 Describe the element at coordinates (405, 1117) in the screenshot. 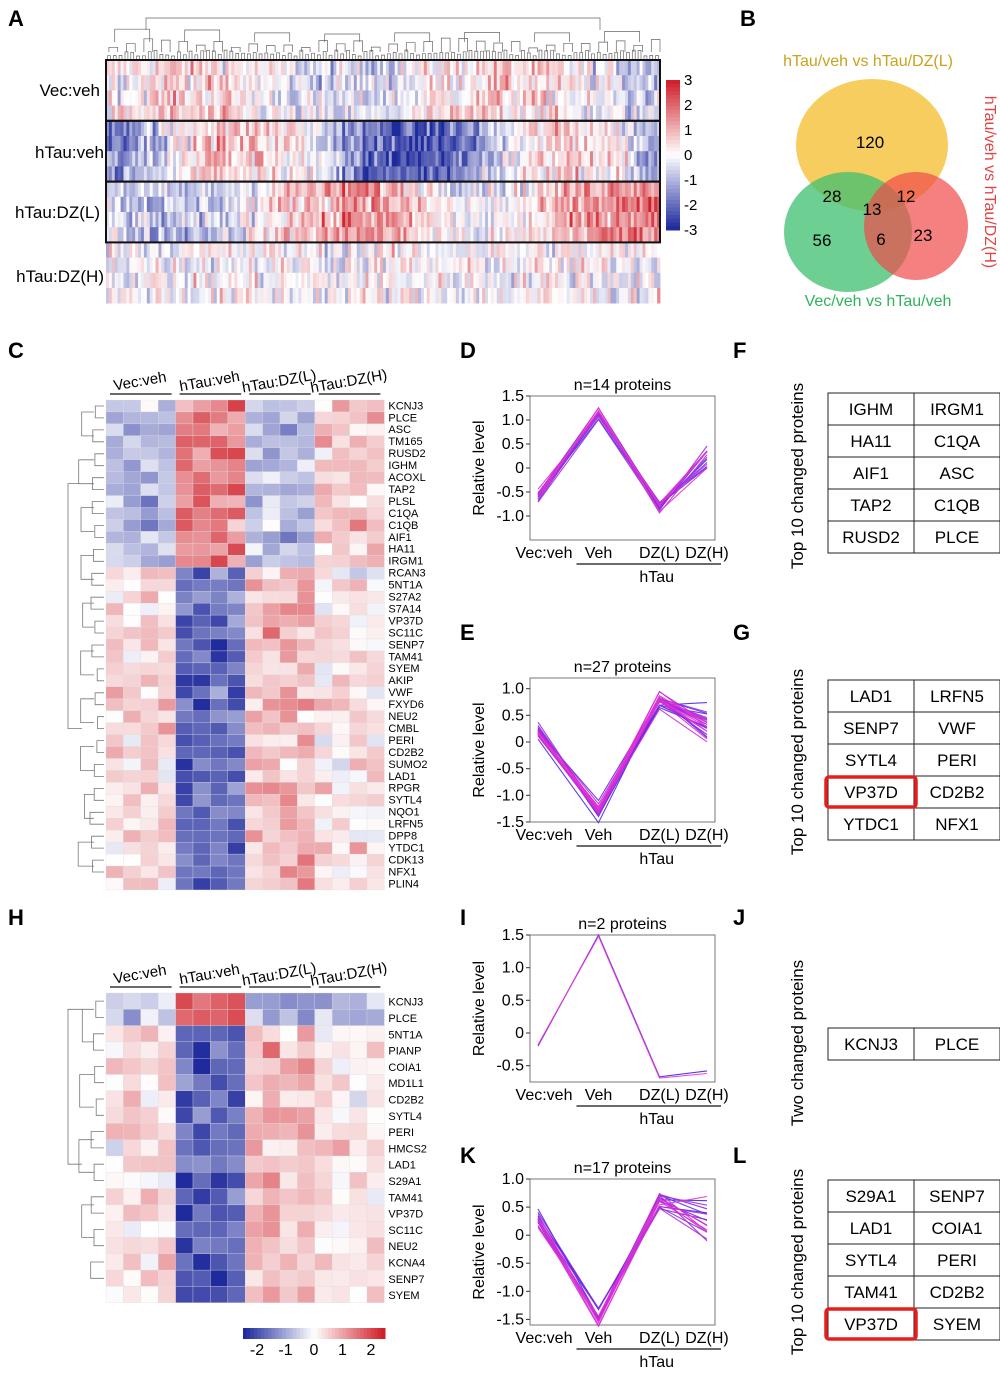

I see `gene-label: SYTL4` at that location.